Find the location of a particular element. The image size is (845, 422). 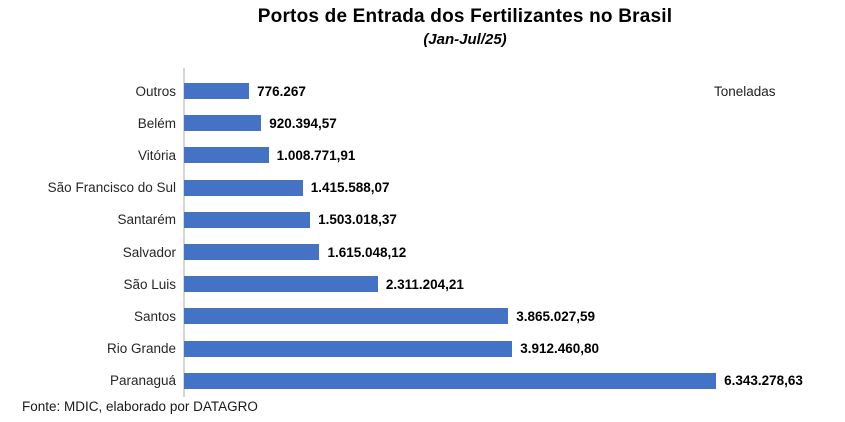

category-label: Salvador is located at coordinates (149, 252).